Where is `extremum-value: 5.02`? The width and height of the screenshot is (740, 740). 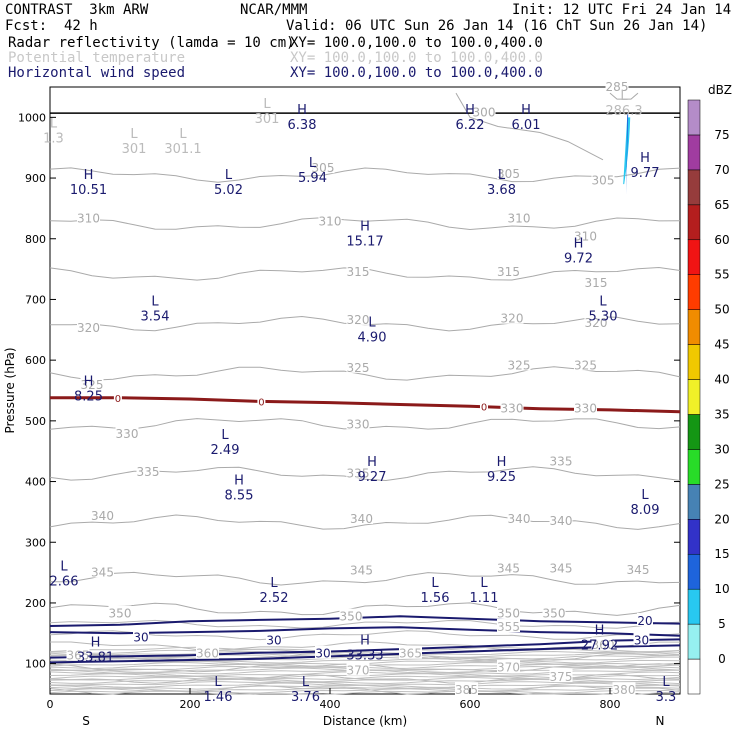 extremum-value: 5.02 is located at coordinates (228, 190).